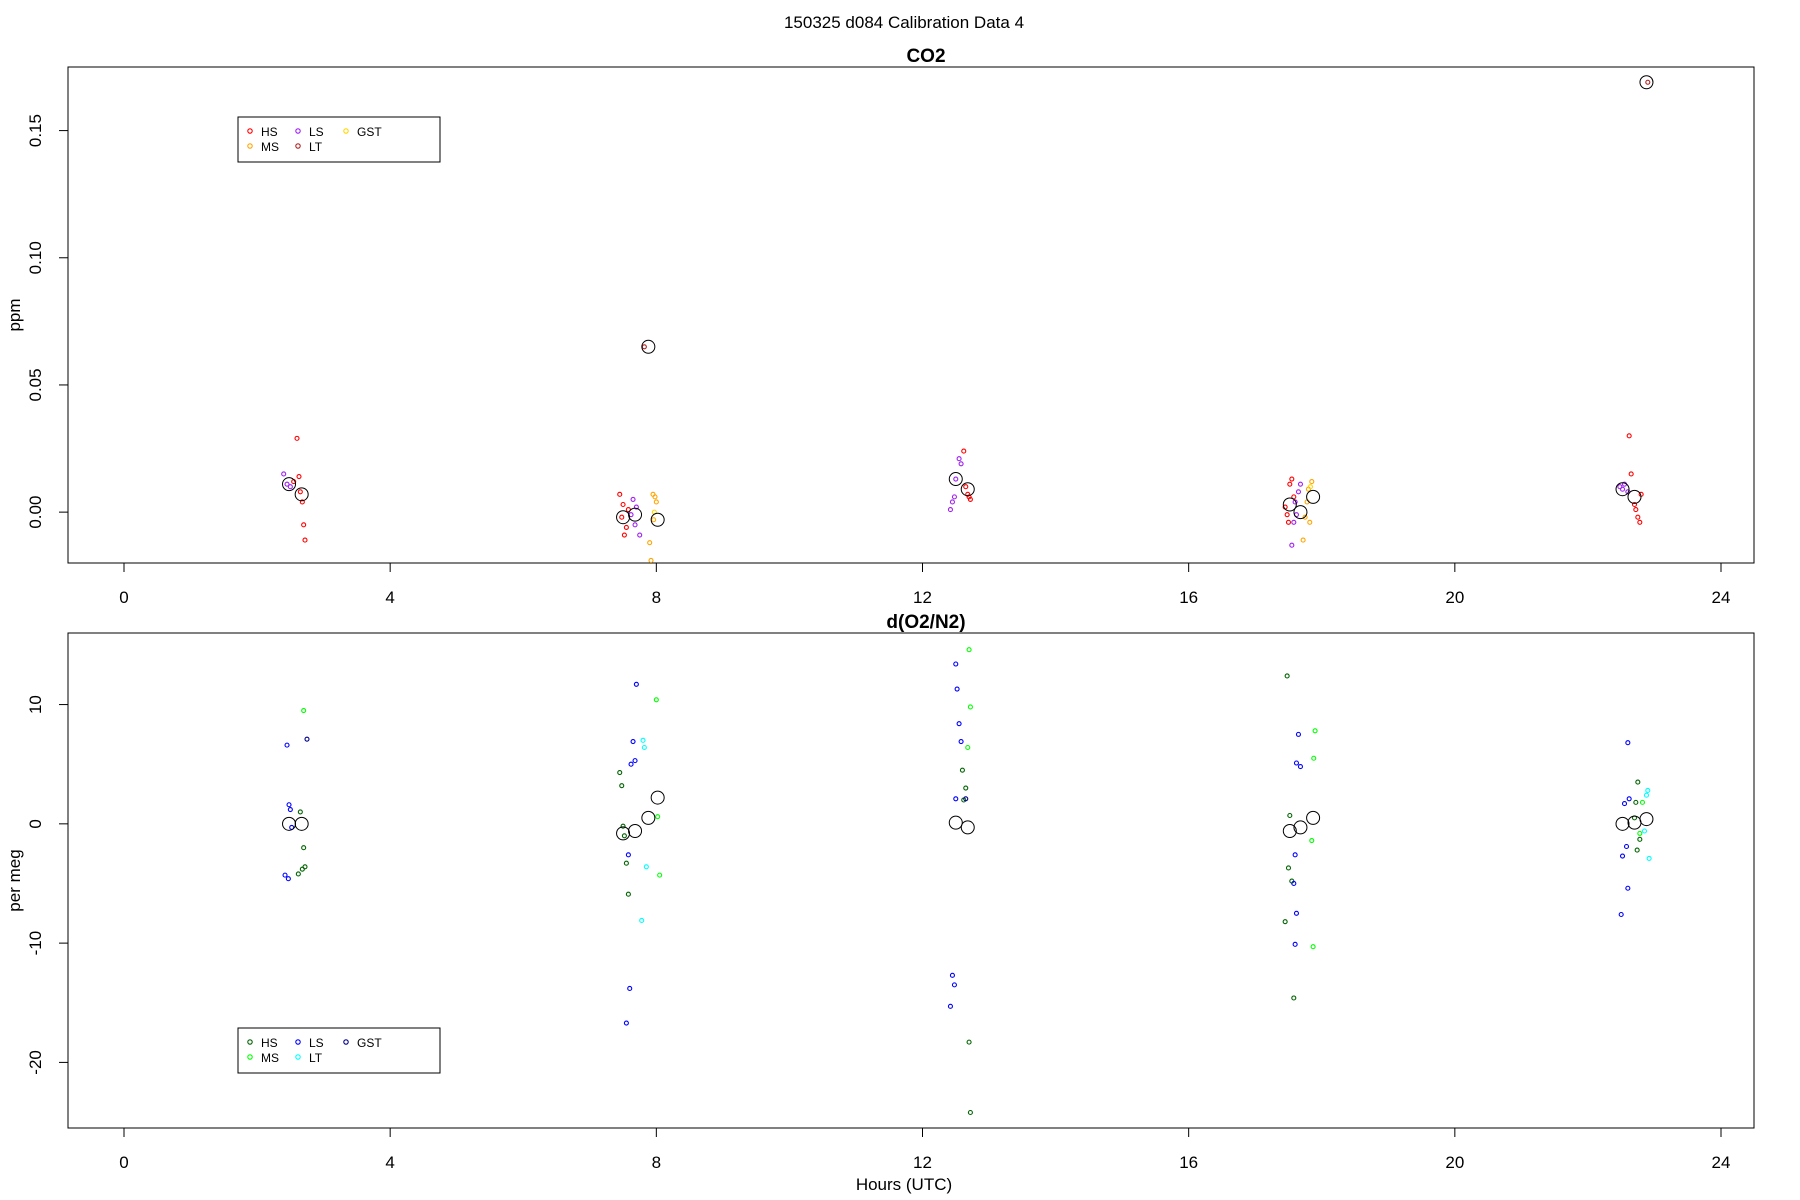 Image resolution: width=1800 pixels, height=1200 pixels. What do you see at coordinates (269, 132) in the screenshot?
I see `legend-label: HS` at bounding box center [269, 132].